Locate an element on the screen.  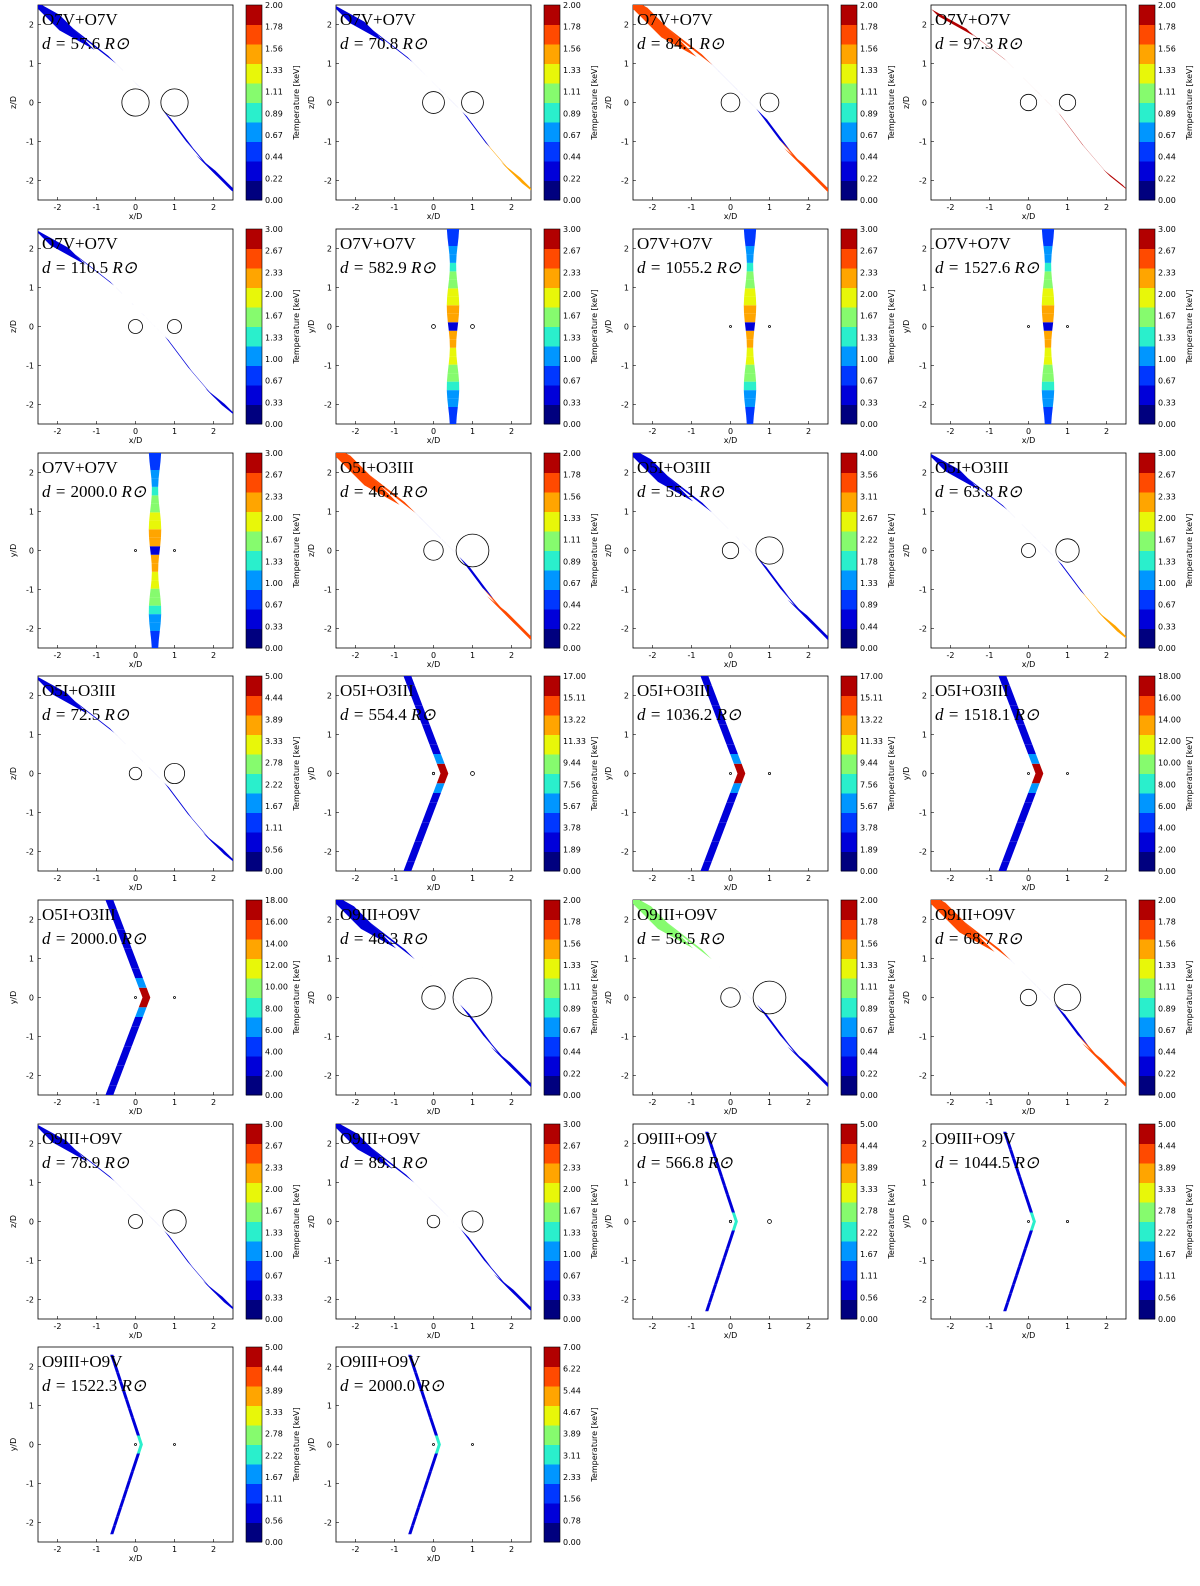
binary-label: O5I+O3III is located at coordinates (674, 690).